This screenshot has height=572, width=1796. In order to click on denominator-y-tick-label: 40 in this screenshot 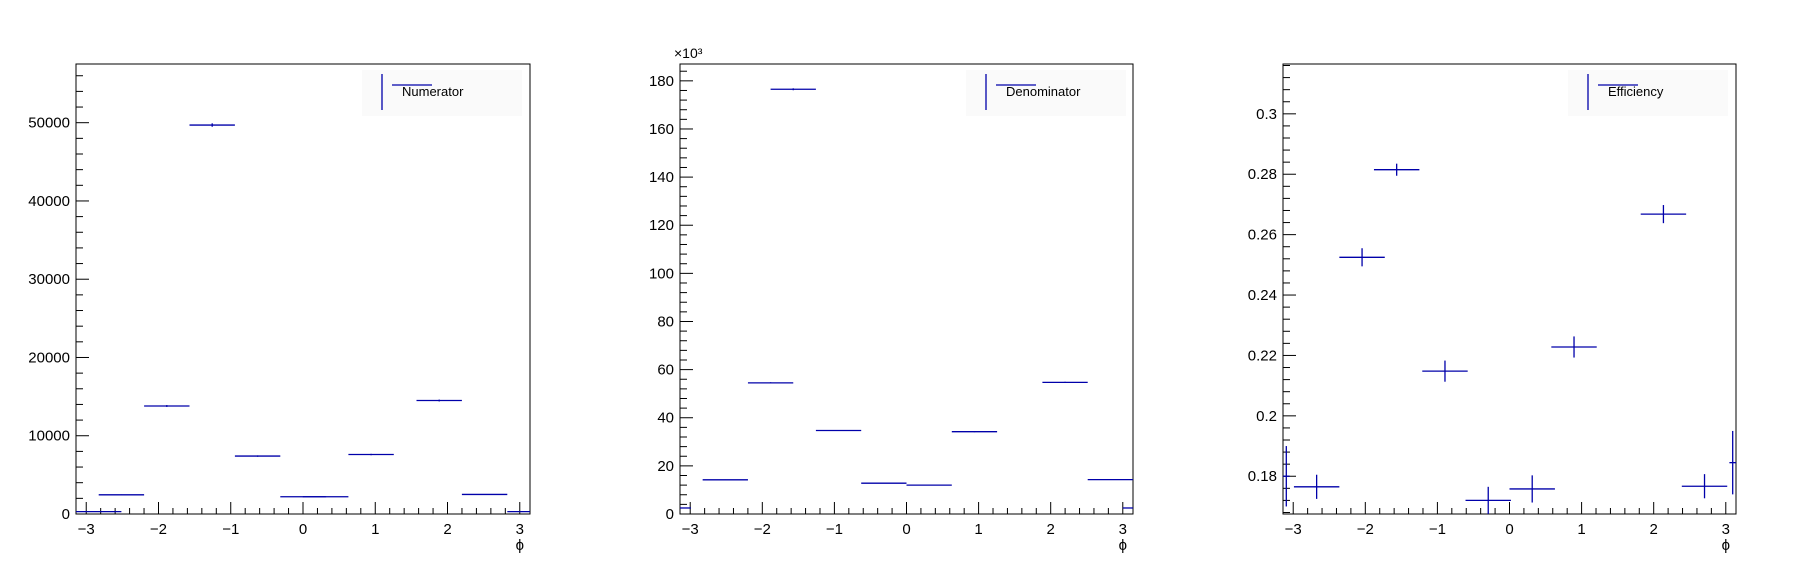, I will do `click(665, 418)`.